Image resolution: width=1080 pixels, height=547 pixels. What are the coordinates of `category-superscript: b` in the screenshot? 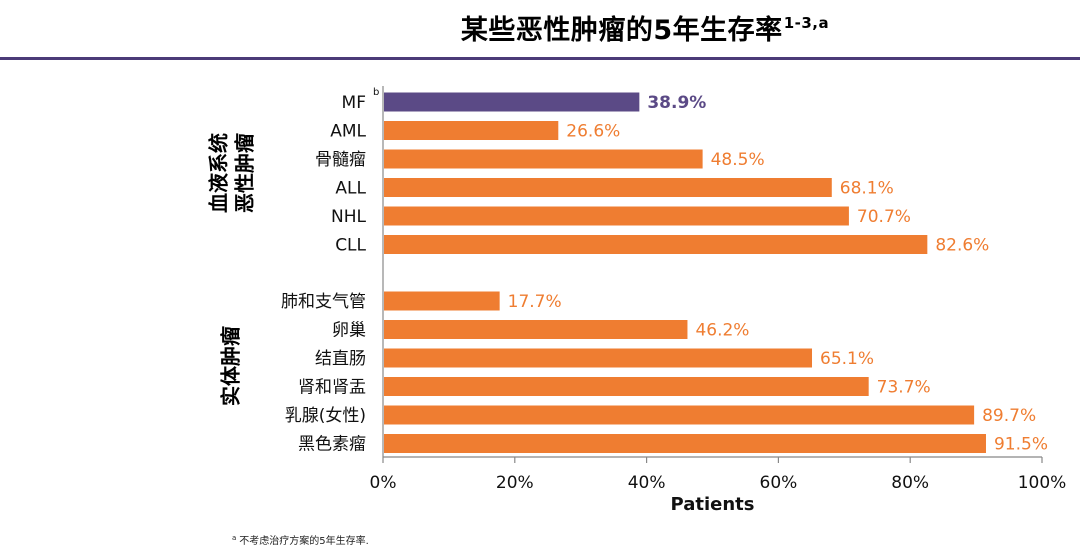 It's located at (376, 92).